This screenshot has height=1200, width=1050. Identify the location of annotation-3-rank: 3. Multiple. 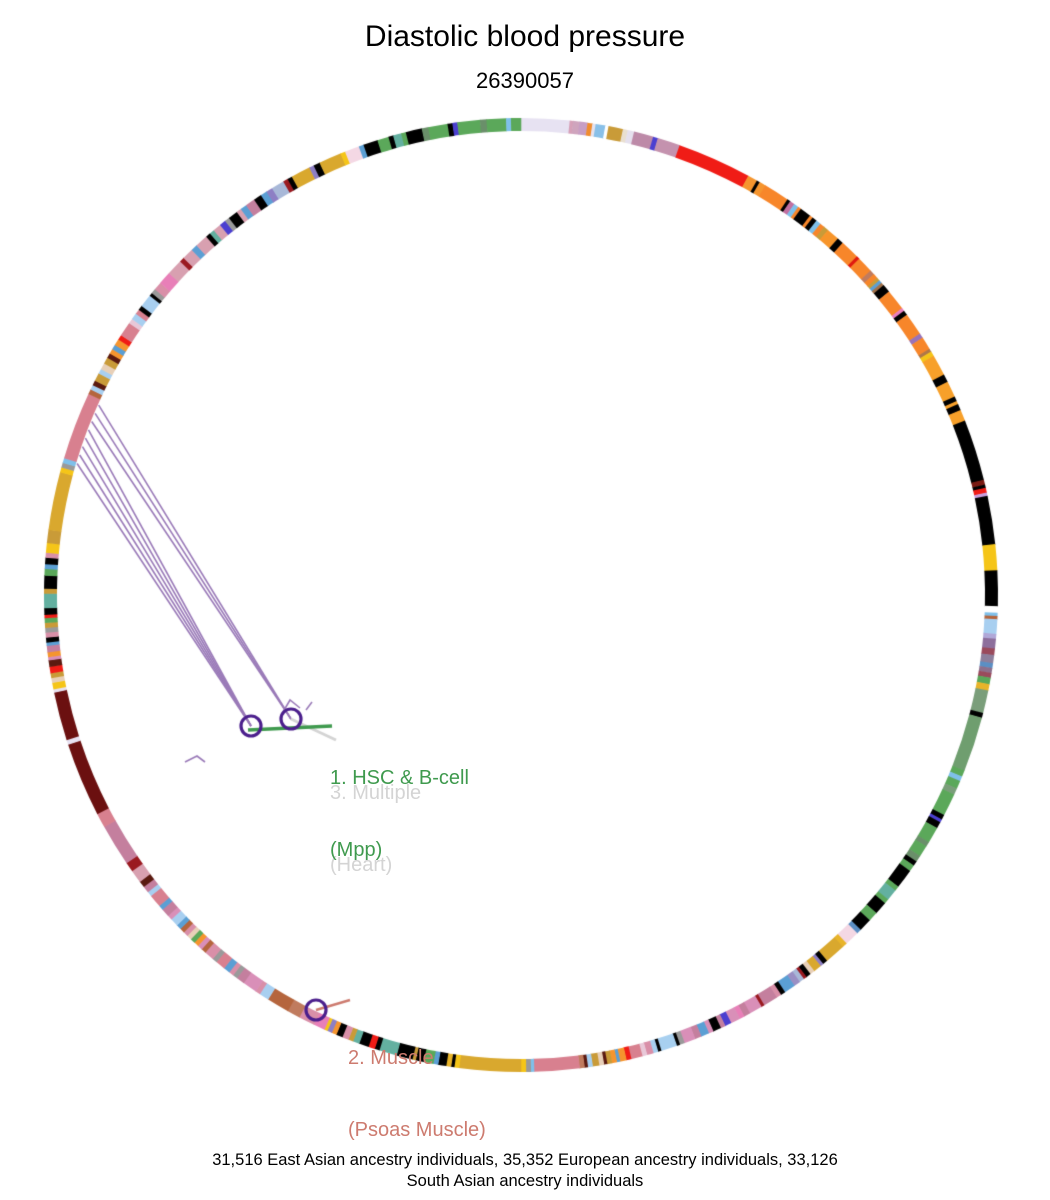
(376, 793).